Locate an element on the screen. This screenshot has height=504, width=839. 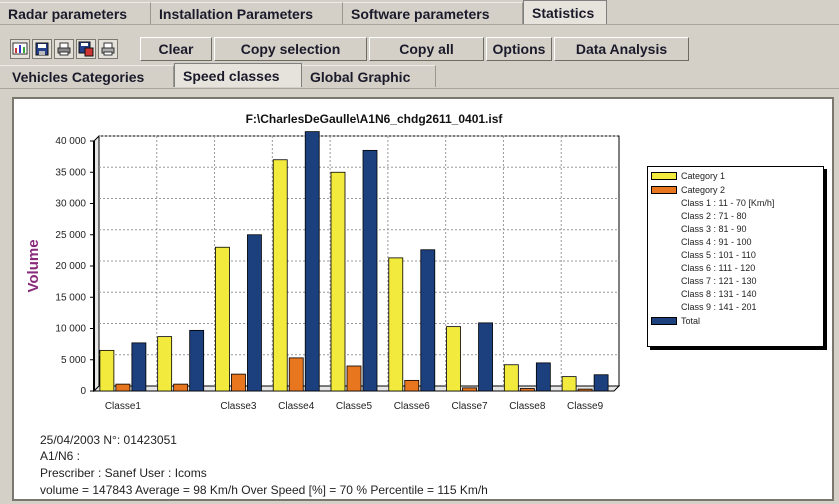
clear-button: Clear is located at coordinates (176, 49).